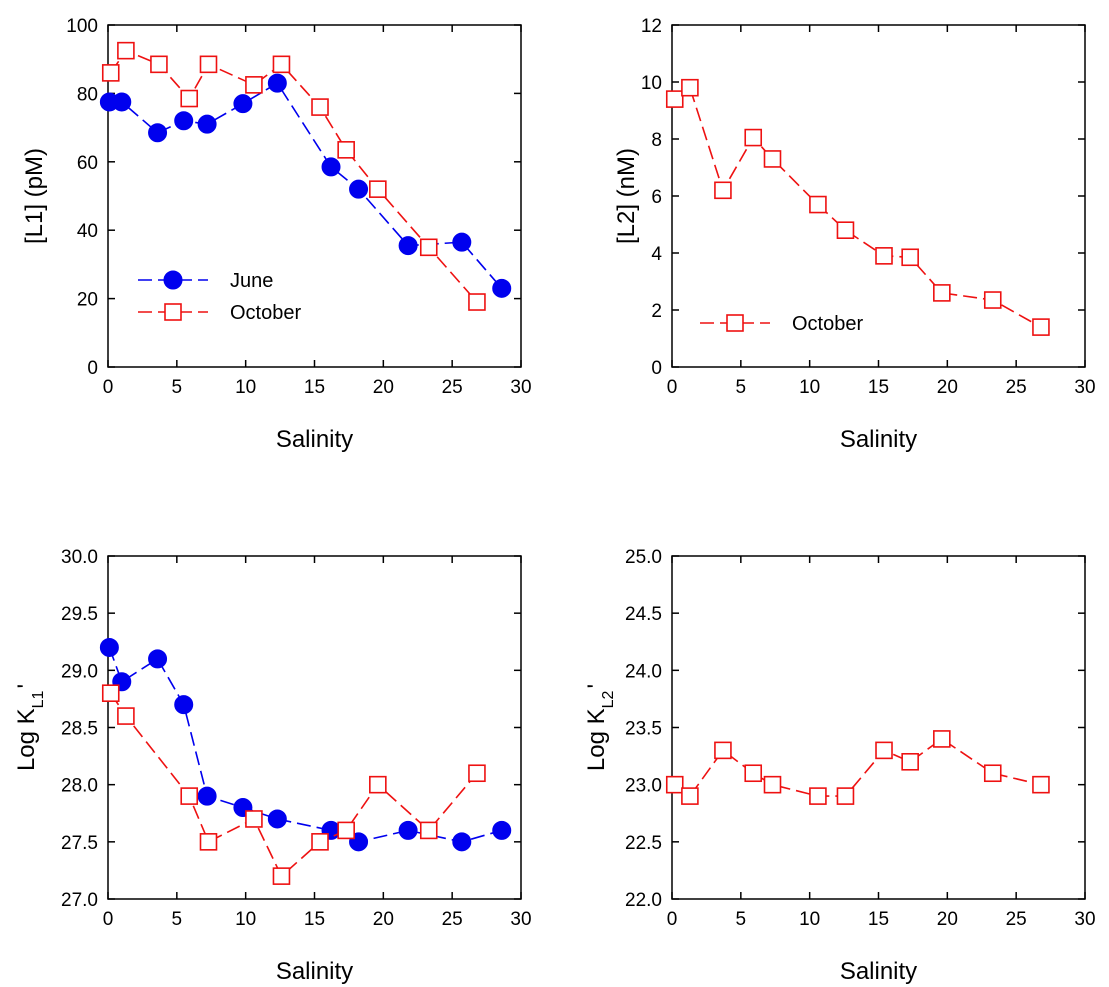  I want to click on y-tick-label: 25.0, so click(643, 557).